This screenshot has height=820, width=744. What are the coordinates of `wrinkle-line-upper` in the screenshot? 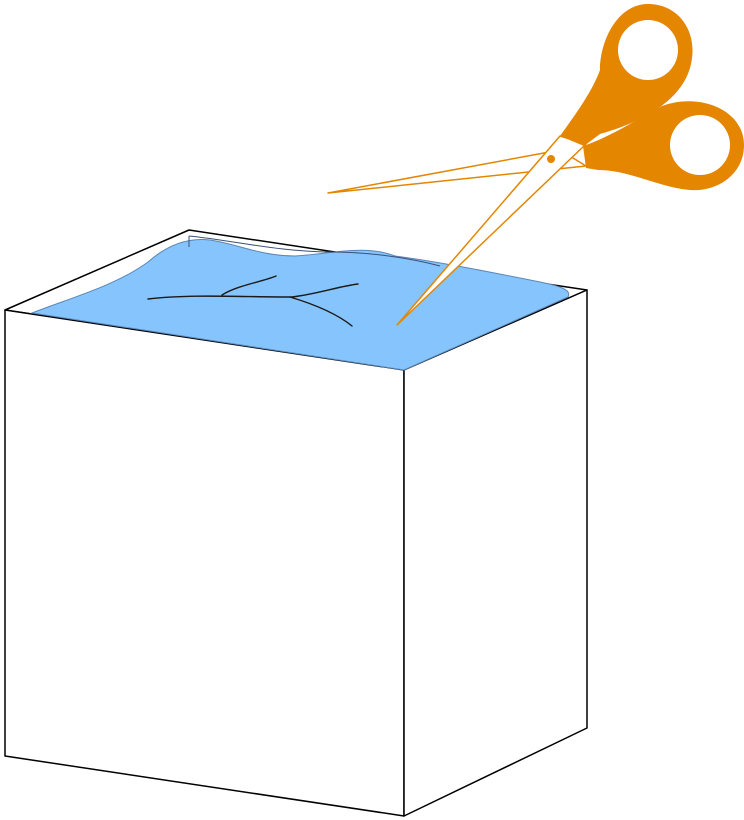 It's located at (249, 285).